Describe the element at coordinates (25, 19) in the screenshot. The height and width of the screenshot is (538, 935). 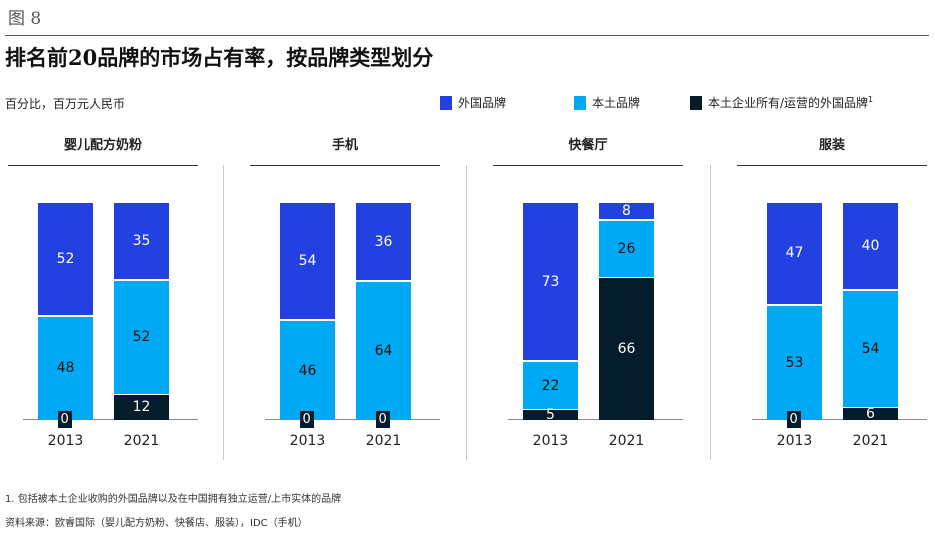
I see `figure-label: 图 8` at that location.